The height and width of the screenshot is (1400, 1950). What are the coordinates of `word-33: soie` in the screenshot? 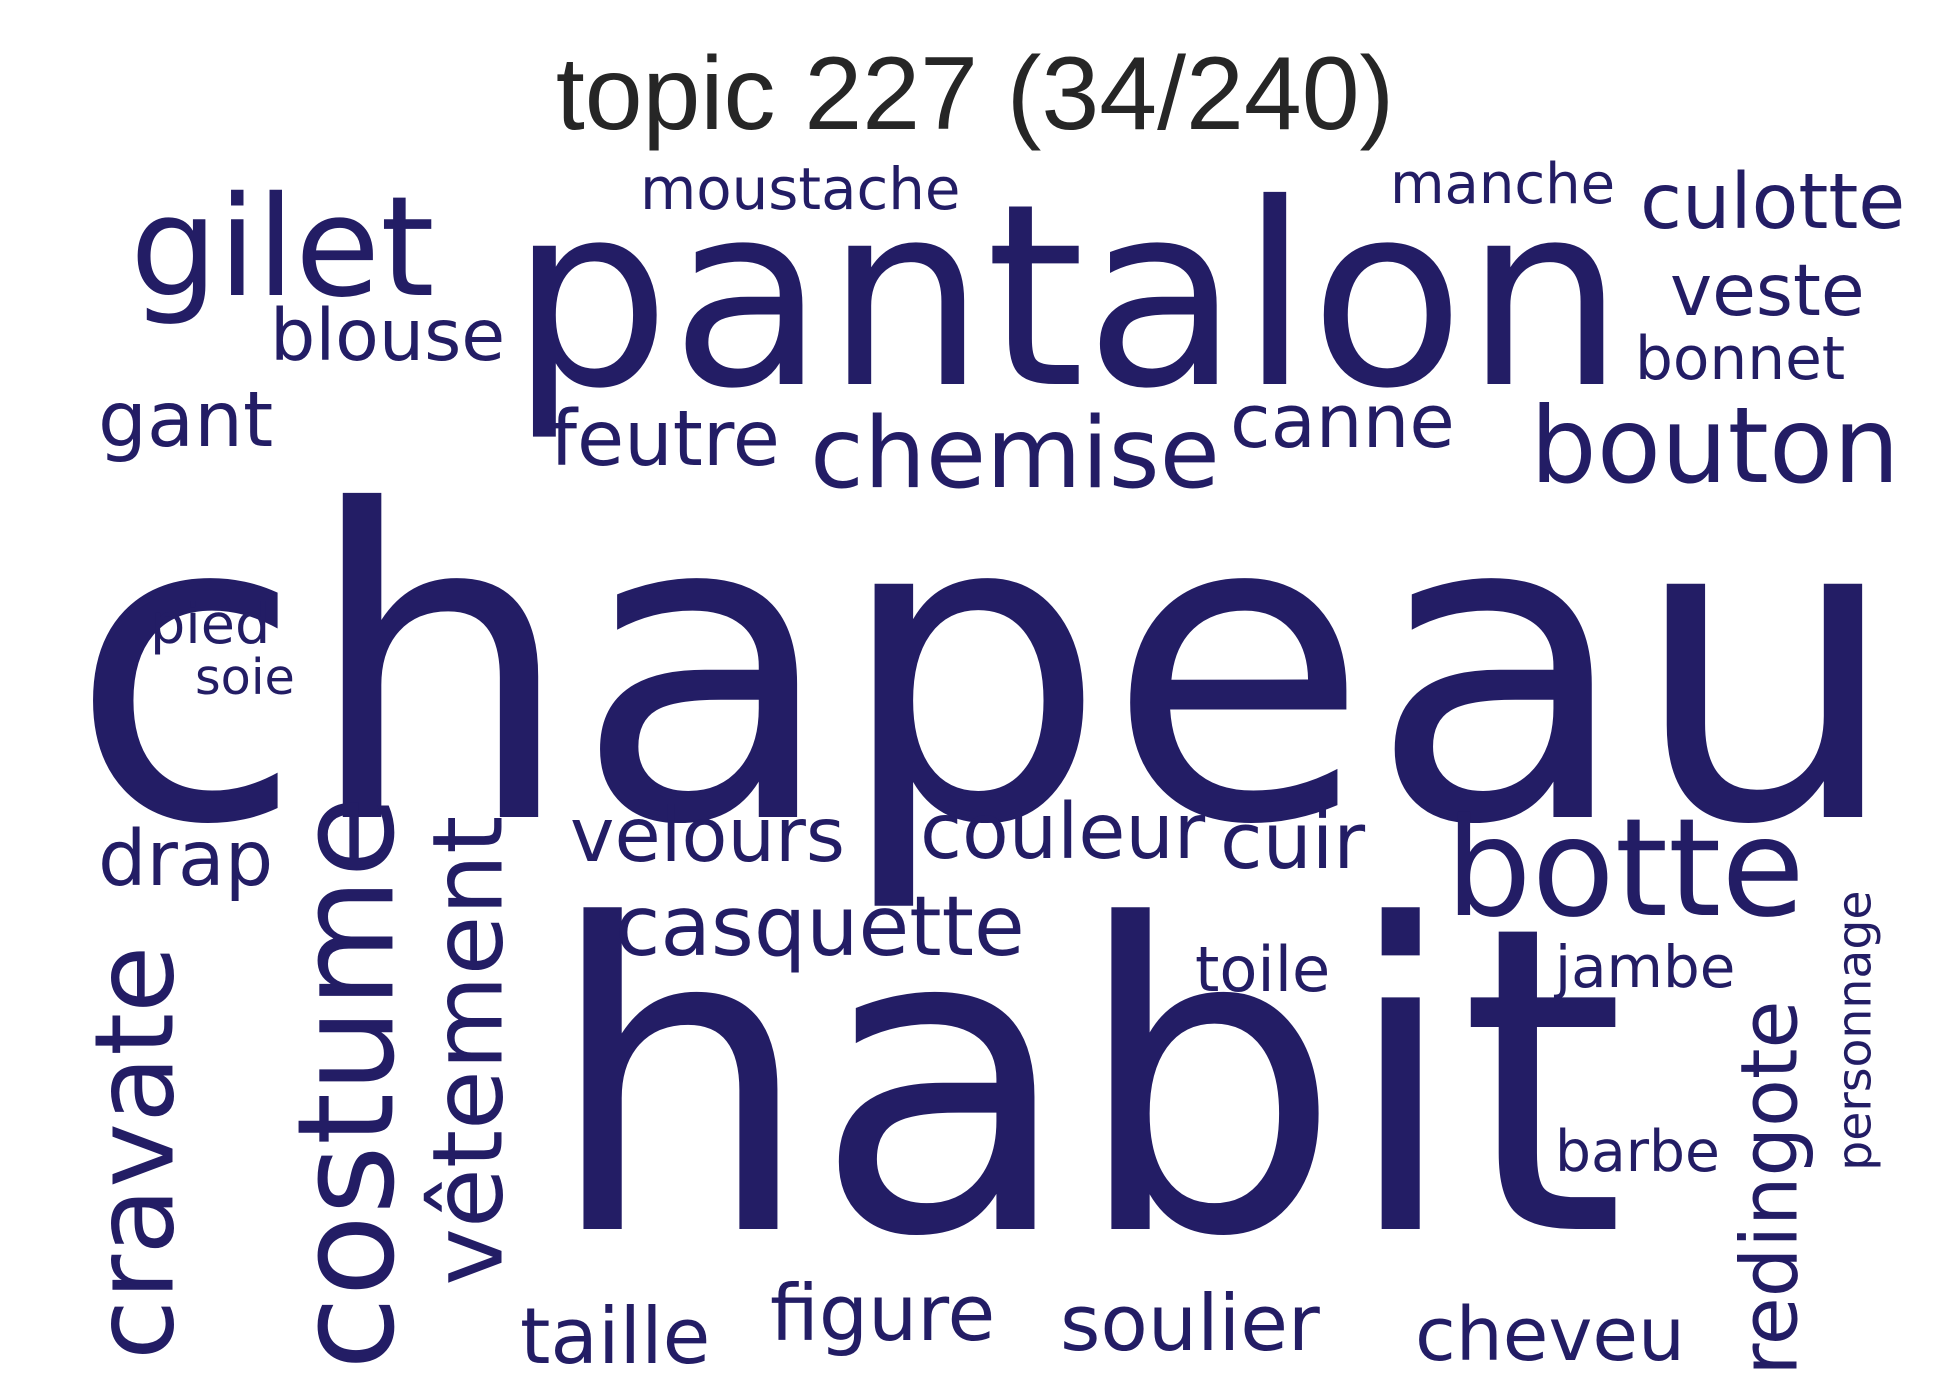 It's located at (245, 676).